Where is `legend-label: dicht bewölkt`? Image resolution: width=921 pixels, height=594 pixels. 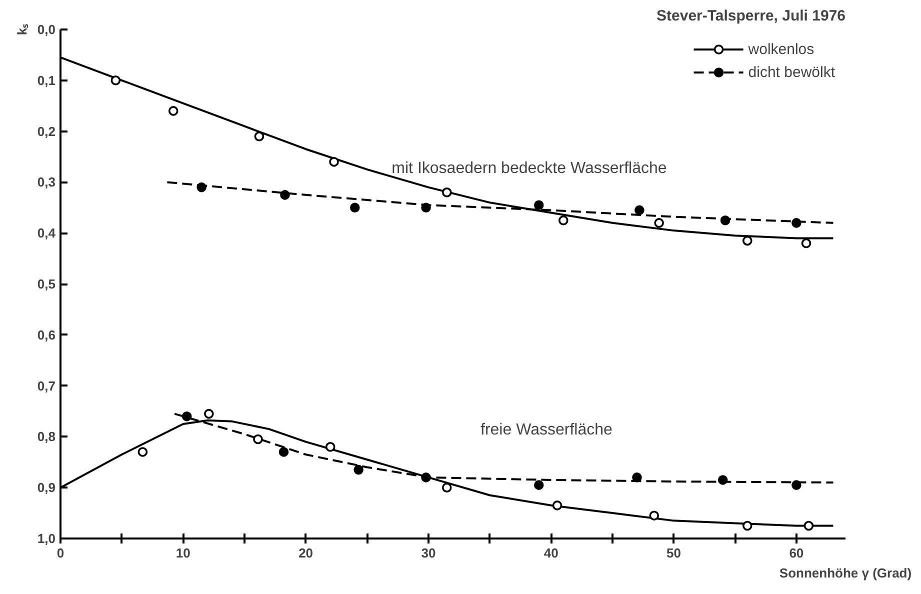
legend-label: dicht bewölkt is located at coordinates (791, 72).